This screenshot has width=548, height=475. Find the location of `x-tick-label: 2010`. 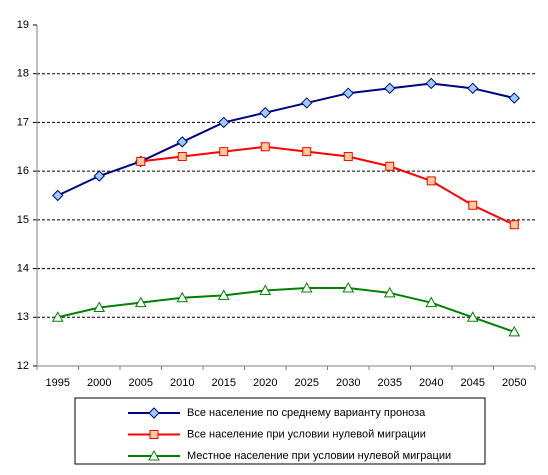

x-tick-label: 2010 is located at coordinates (182, 383).